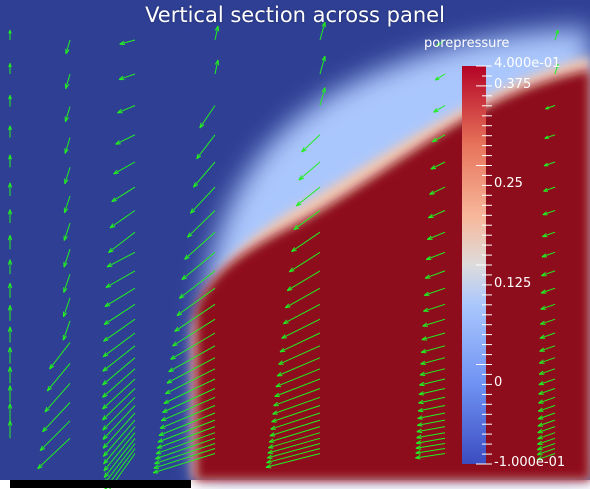 The height and width of the screenshot is (489, 590). I want to click on panel-bar, so click(100, 484).